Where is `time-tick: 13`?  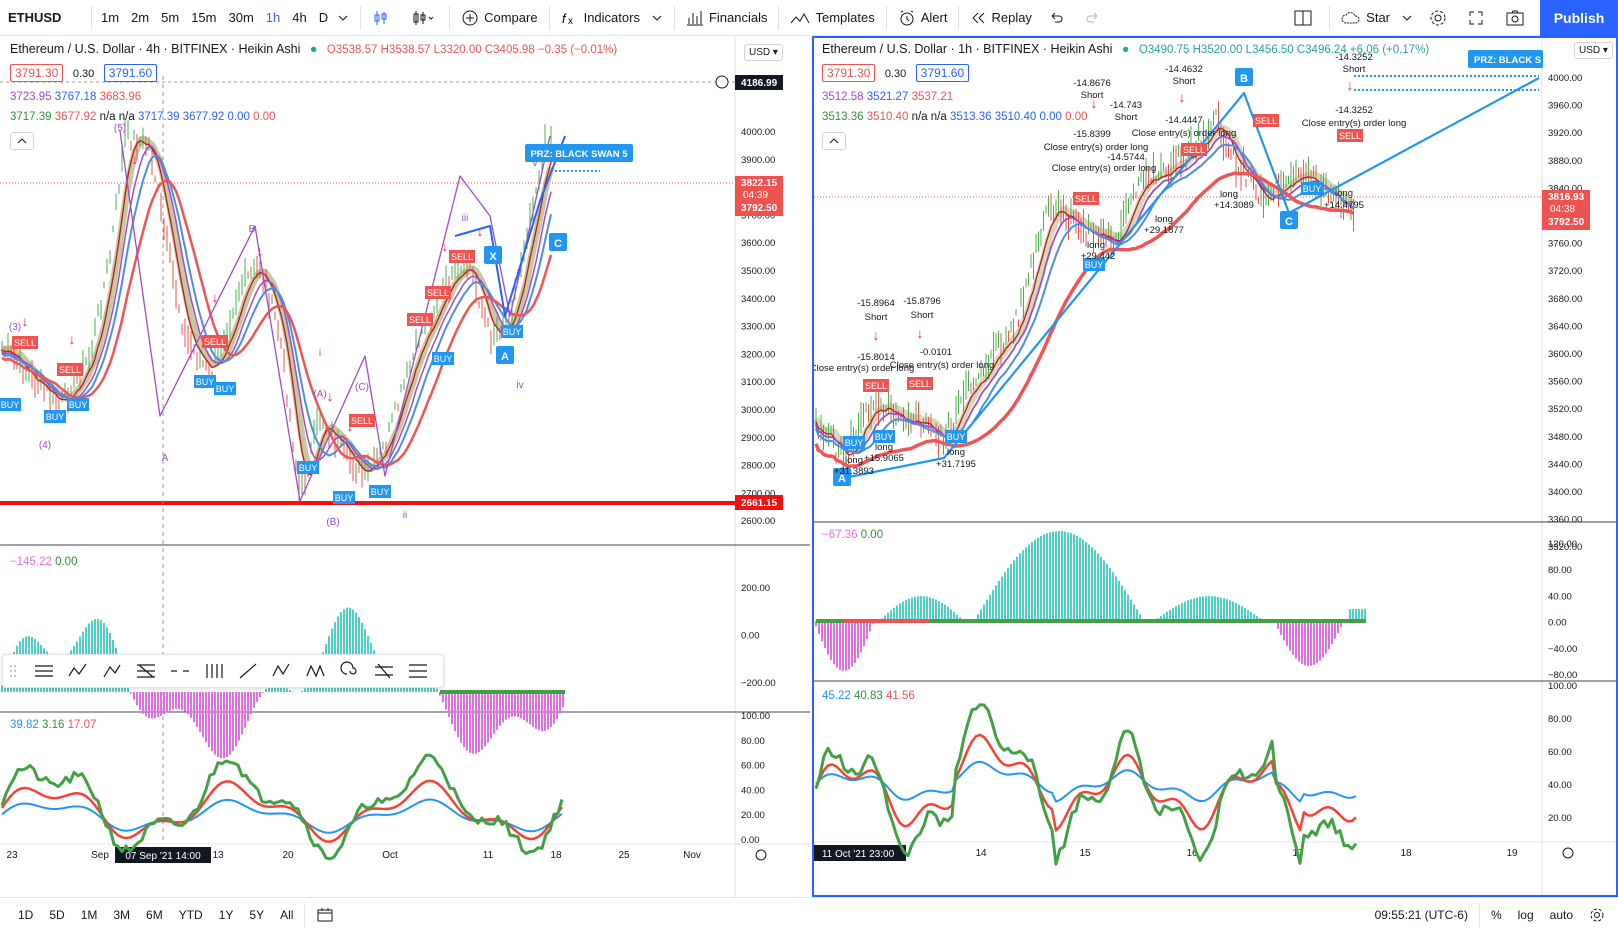
time-tick: 13 is located at coordinates (218, 855).